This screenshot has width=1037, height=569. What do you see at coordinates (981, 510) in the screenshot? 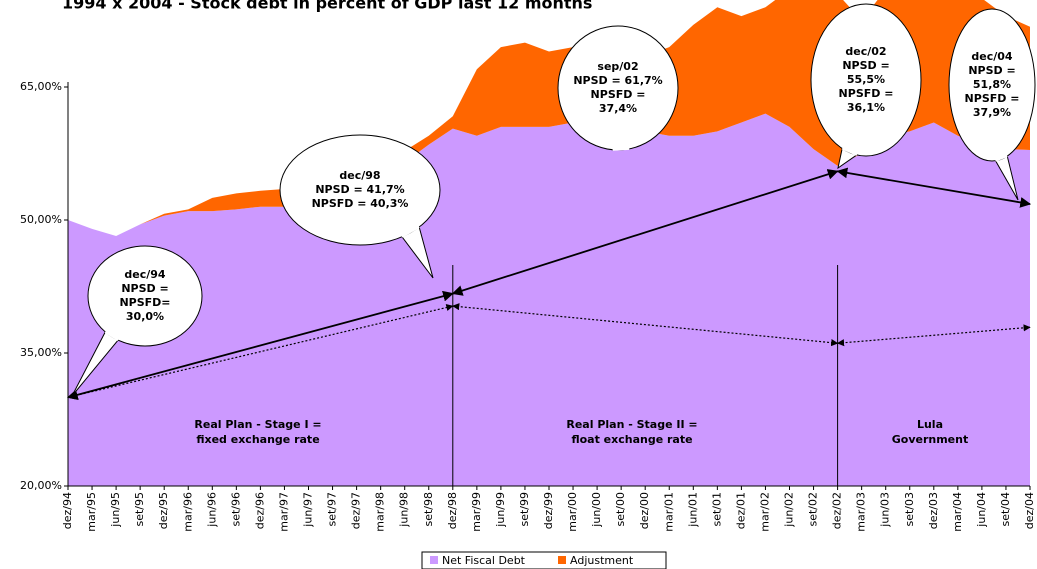
I see `x-tick-label: jun/04` at bounding box center [981, 510].